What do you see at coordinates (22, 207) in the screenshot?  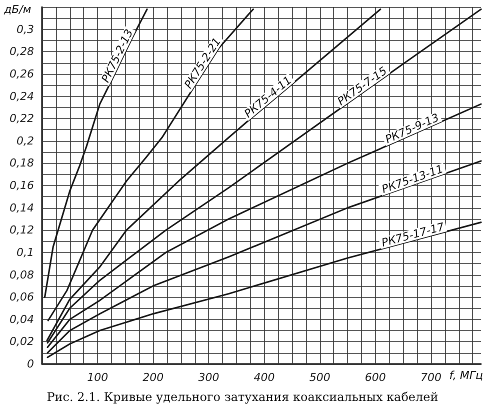 I see `y-tick-label: 0,14` at bounding box center [22, 207].